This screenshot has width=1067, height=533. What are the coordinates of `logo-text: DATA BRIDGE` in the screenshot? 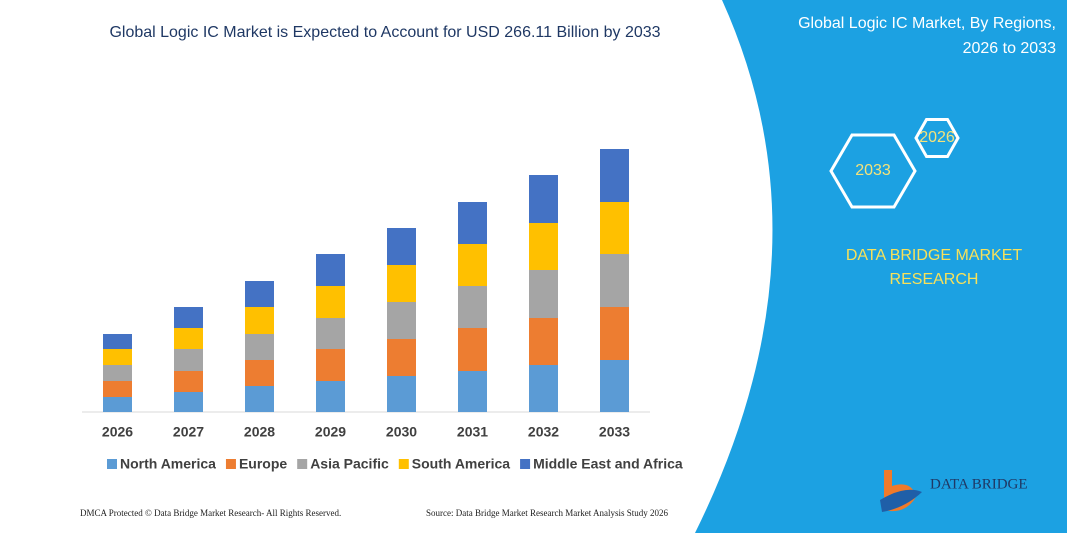 It's located at (979, 484).